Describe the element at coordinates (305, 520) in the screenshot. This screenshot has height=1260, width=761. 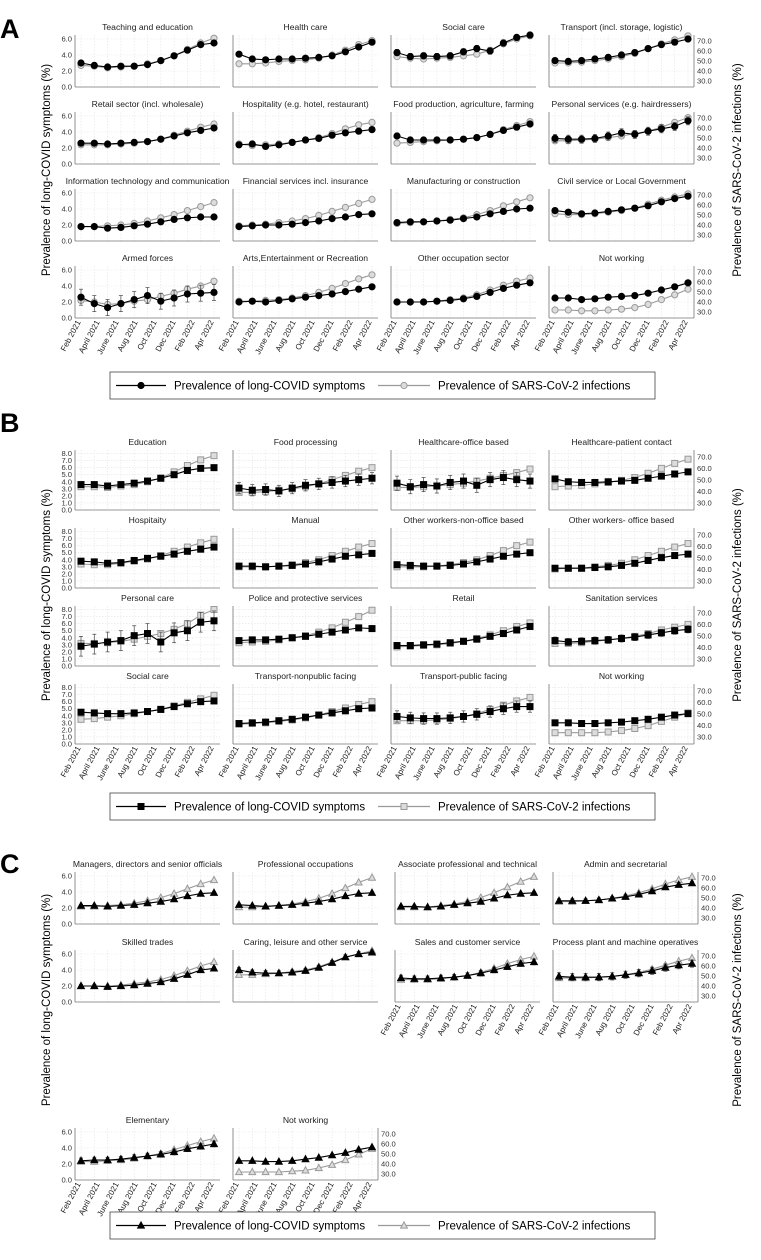
I see `subplot-title: Manual` at that location.